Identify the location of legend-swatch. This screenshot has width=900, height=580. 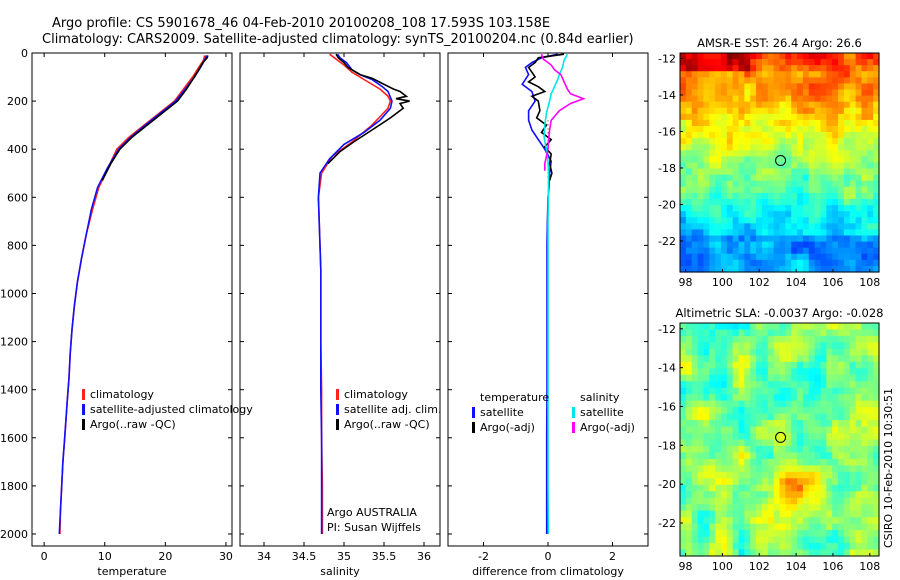
(473, 412).